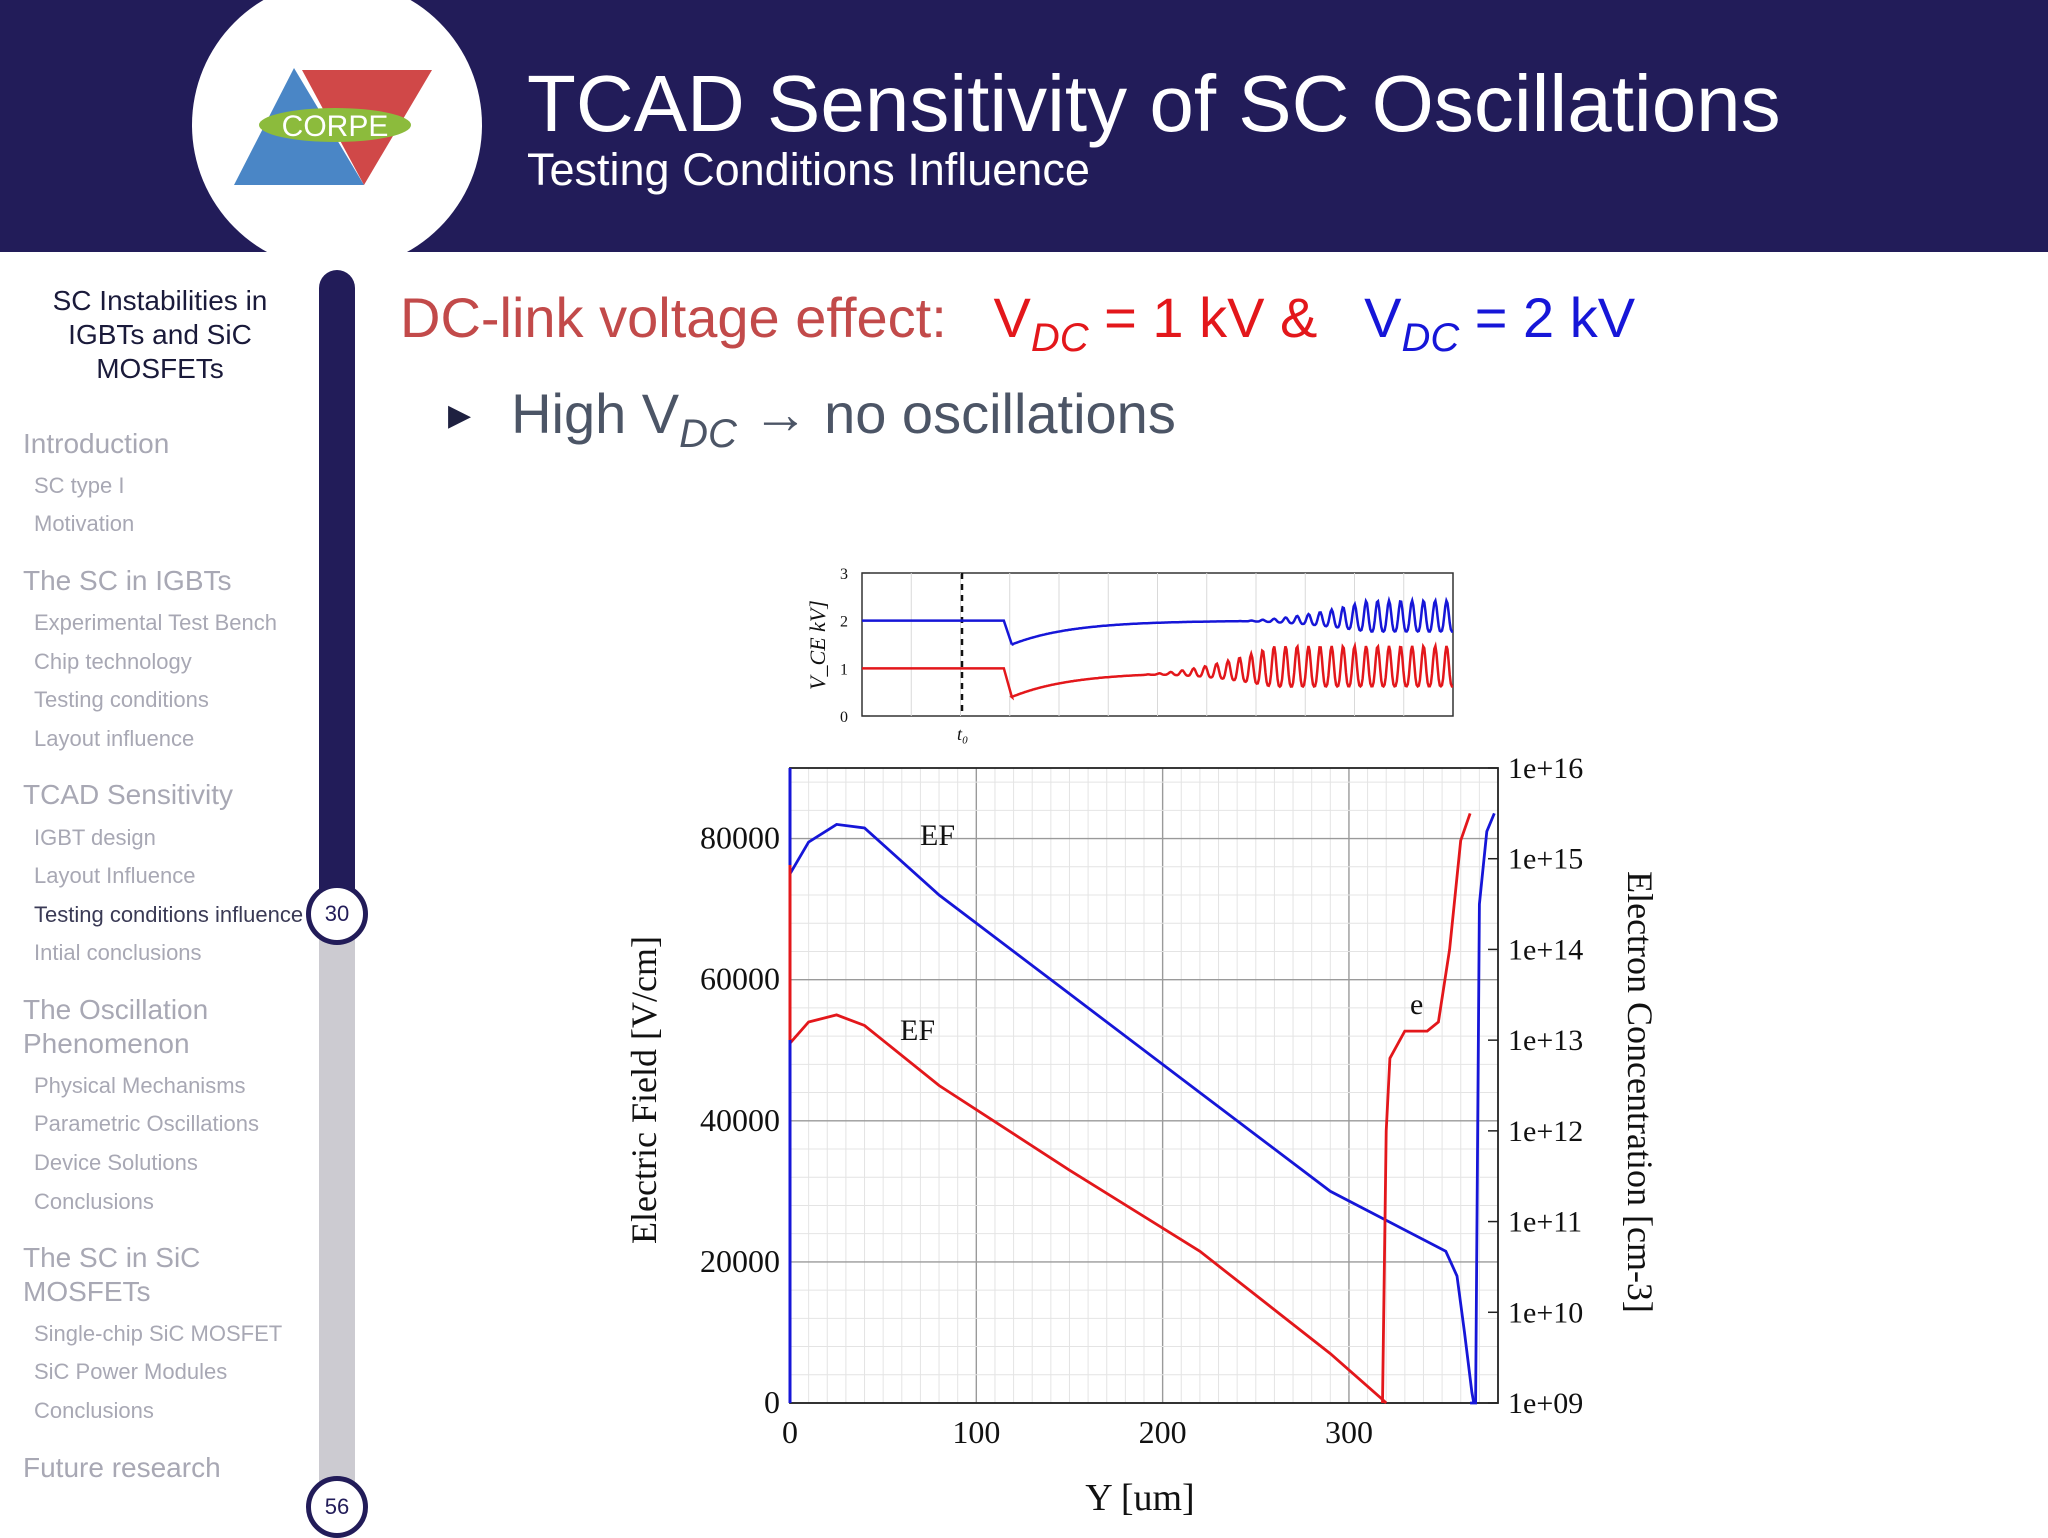 The image size is (2048, 1538). Describe the element at coordinates (1545, 1312) in the screenshot. I see `field-y2tick-label: 1e+10` at that location.